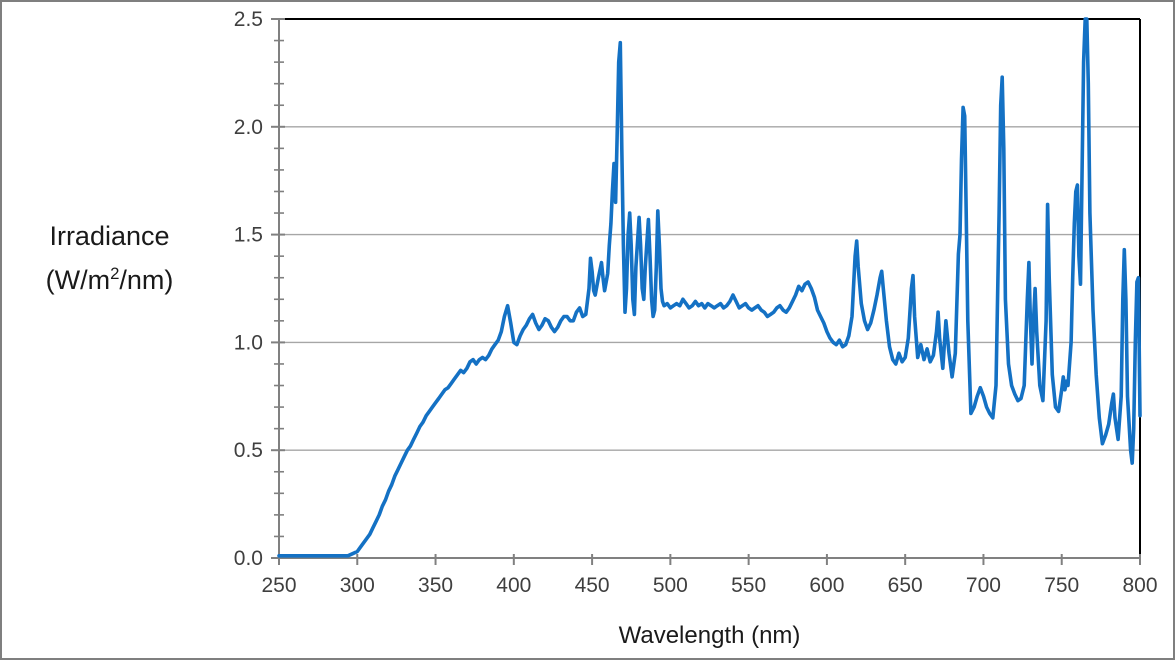  I want to click on x-tick-label: 600, so click(826, 585).